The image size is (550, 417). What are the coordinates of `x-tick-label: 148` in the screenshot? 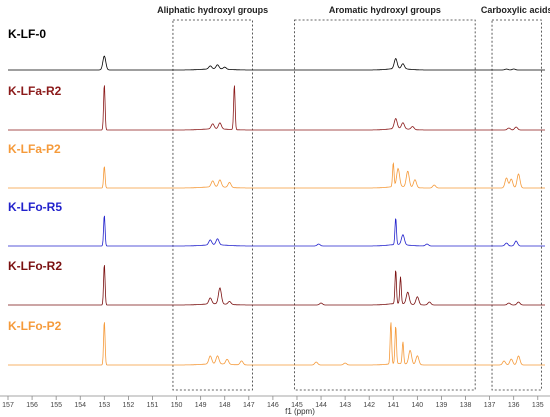 It's located at (225, 405).